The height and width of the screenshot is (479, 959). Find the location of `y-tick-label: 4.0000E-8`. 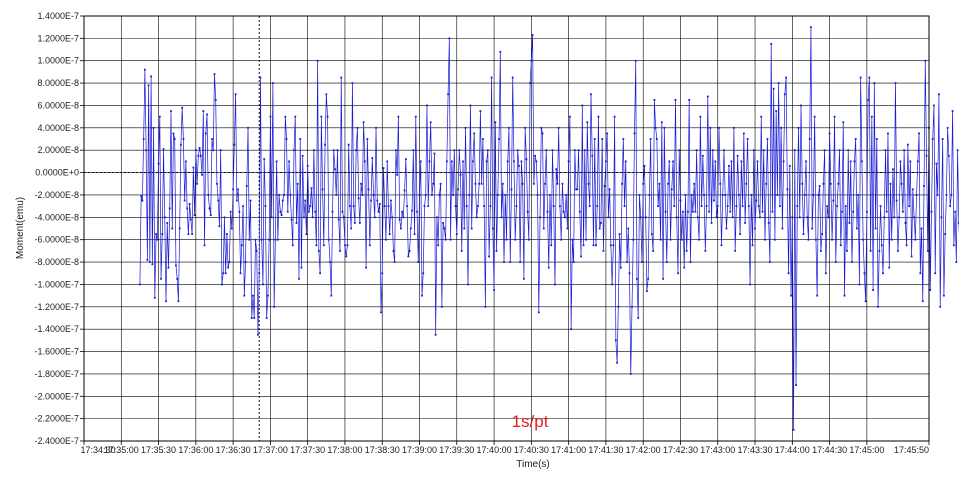

y-tick-label: 4.0000E-8 is located at coordinates (58, 128).